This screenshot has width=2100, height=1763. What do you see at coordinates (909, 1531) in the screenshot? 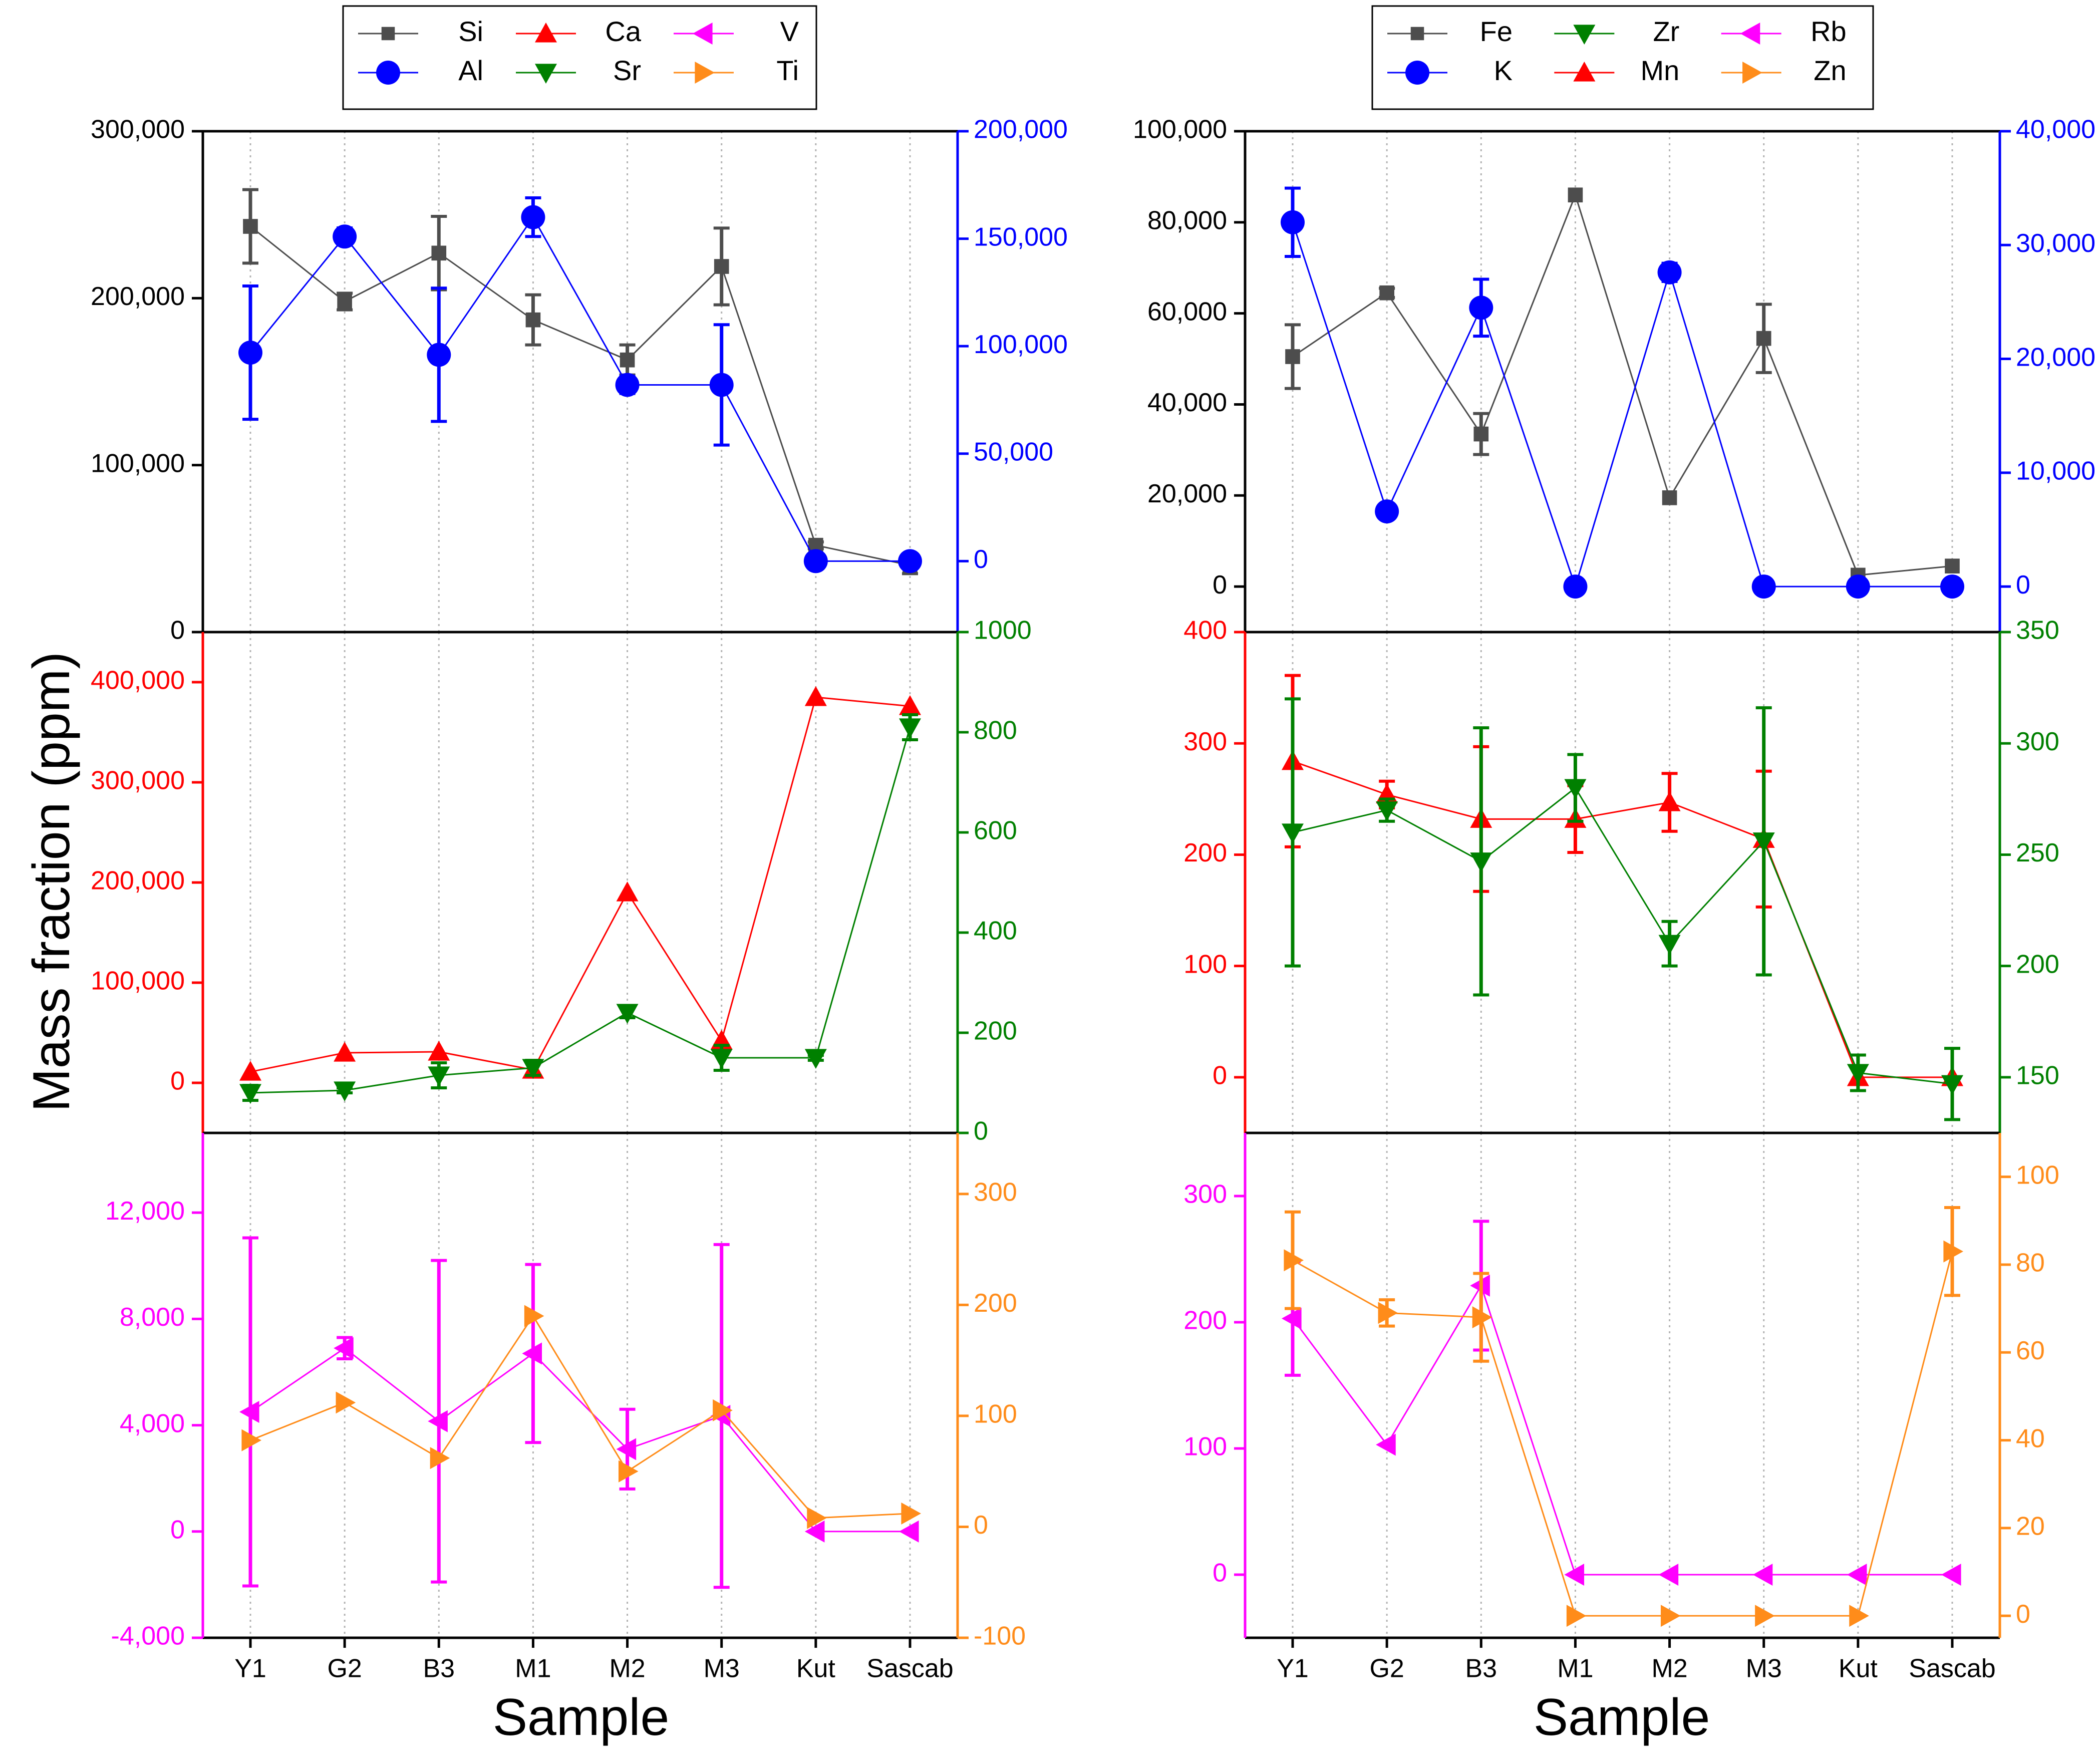
I see `data-point-V-Sascab` at bounding box center [909, 1531].